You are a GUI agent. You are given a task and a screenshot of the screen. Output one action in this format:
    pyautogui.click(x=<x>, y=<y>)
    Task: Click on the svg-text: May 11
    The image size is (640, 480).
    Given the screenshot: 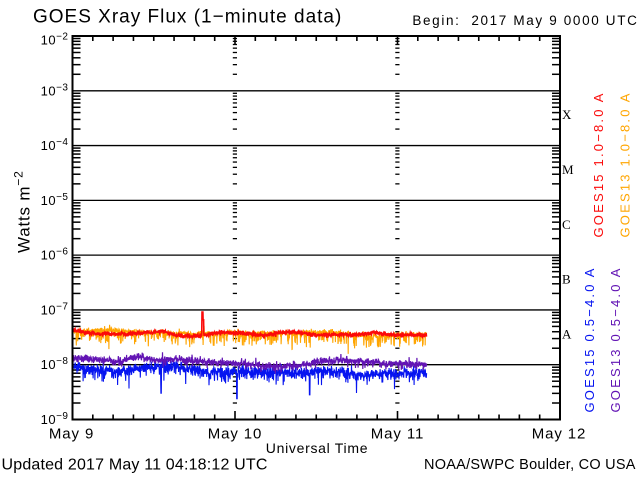 What is the action you would take?
    pyautogui.click(x=397, y=434)
    